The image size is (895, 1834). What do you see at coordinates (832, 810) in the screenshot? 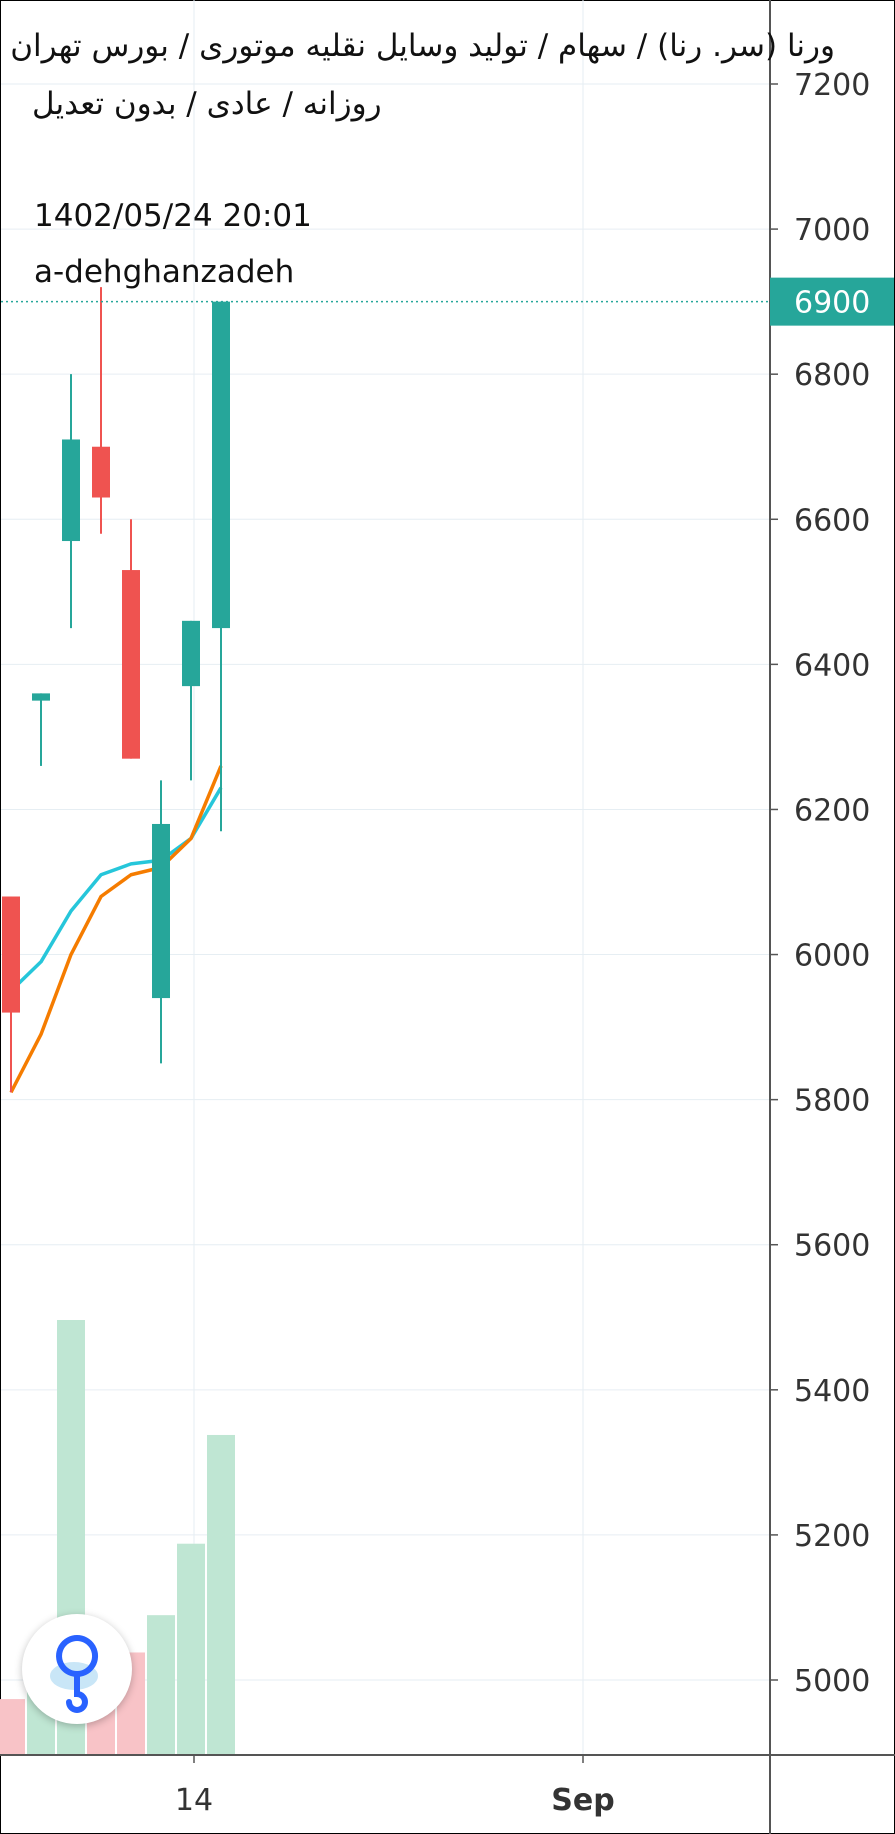
I see `y-tick-label: 6200` at bounding box center [832, 810].